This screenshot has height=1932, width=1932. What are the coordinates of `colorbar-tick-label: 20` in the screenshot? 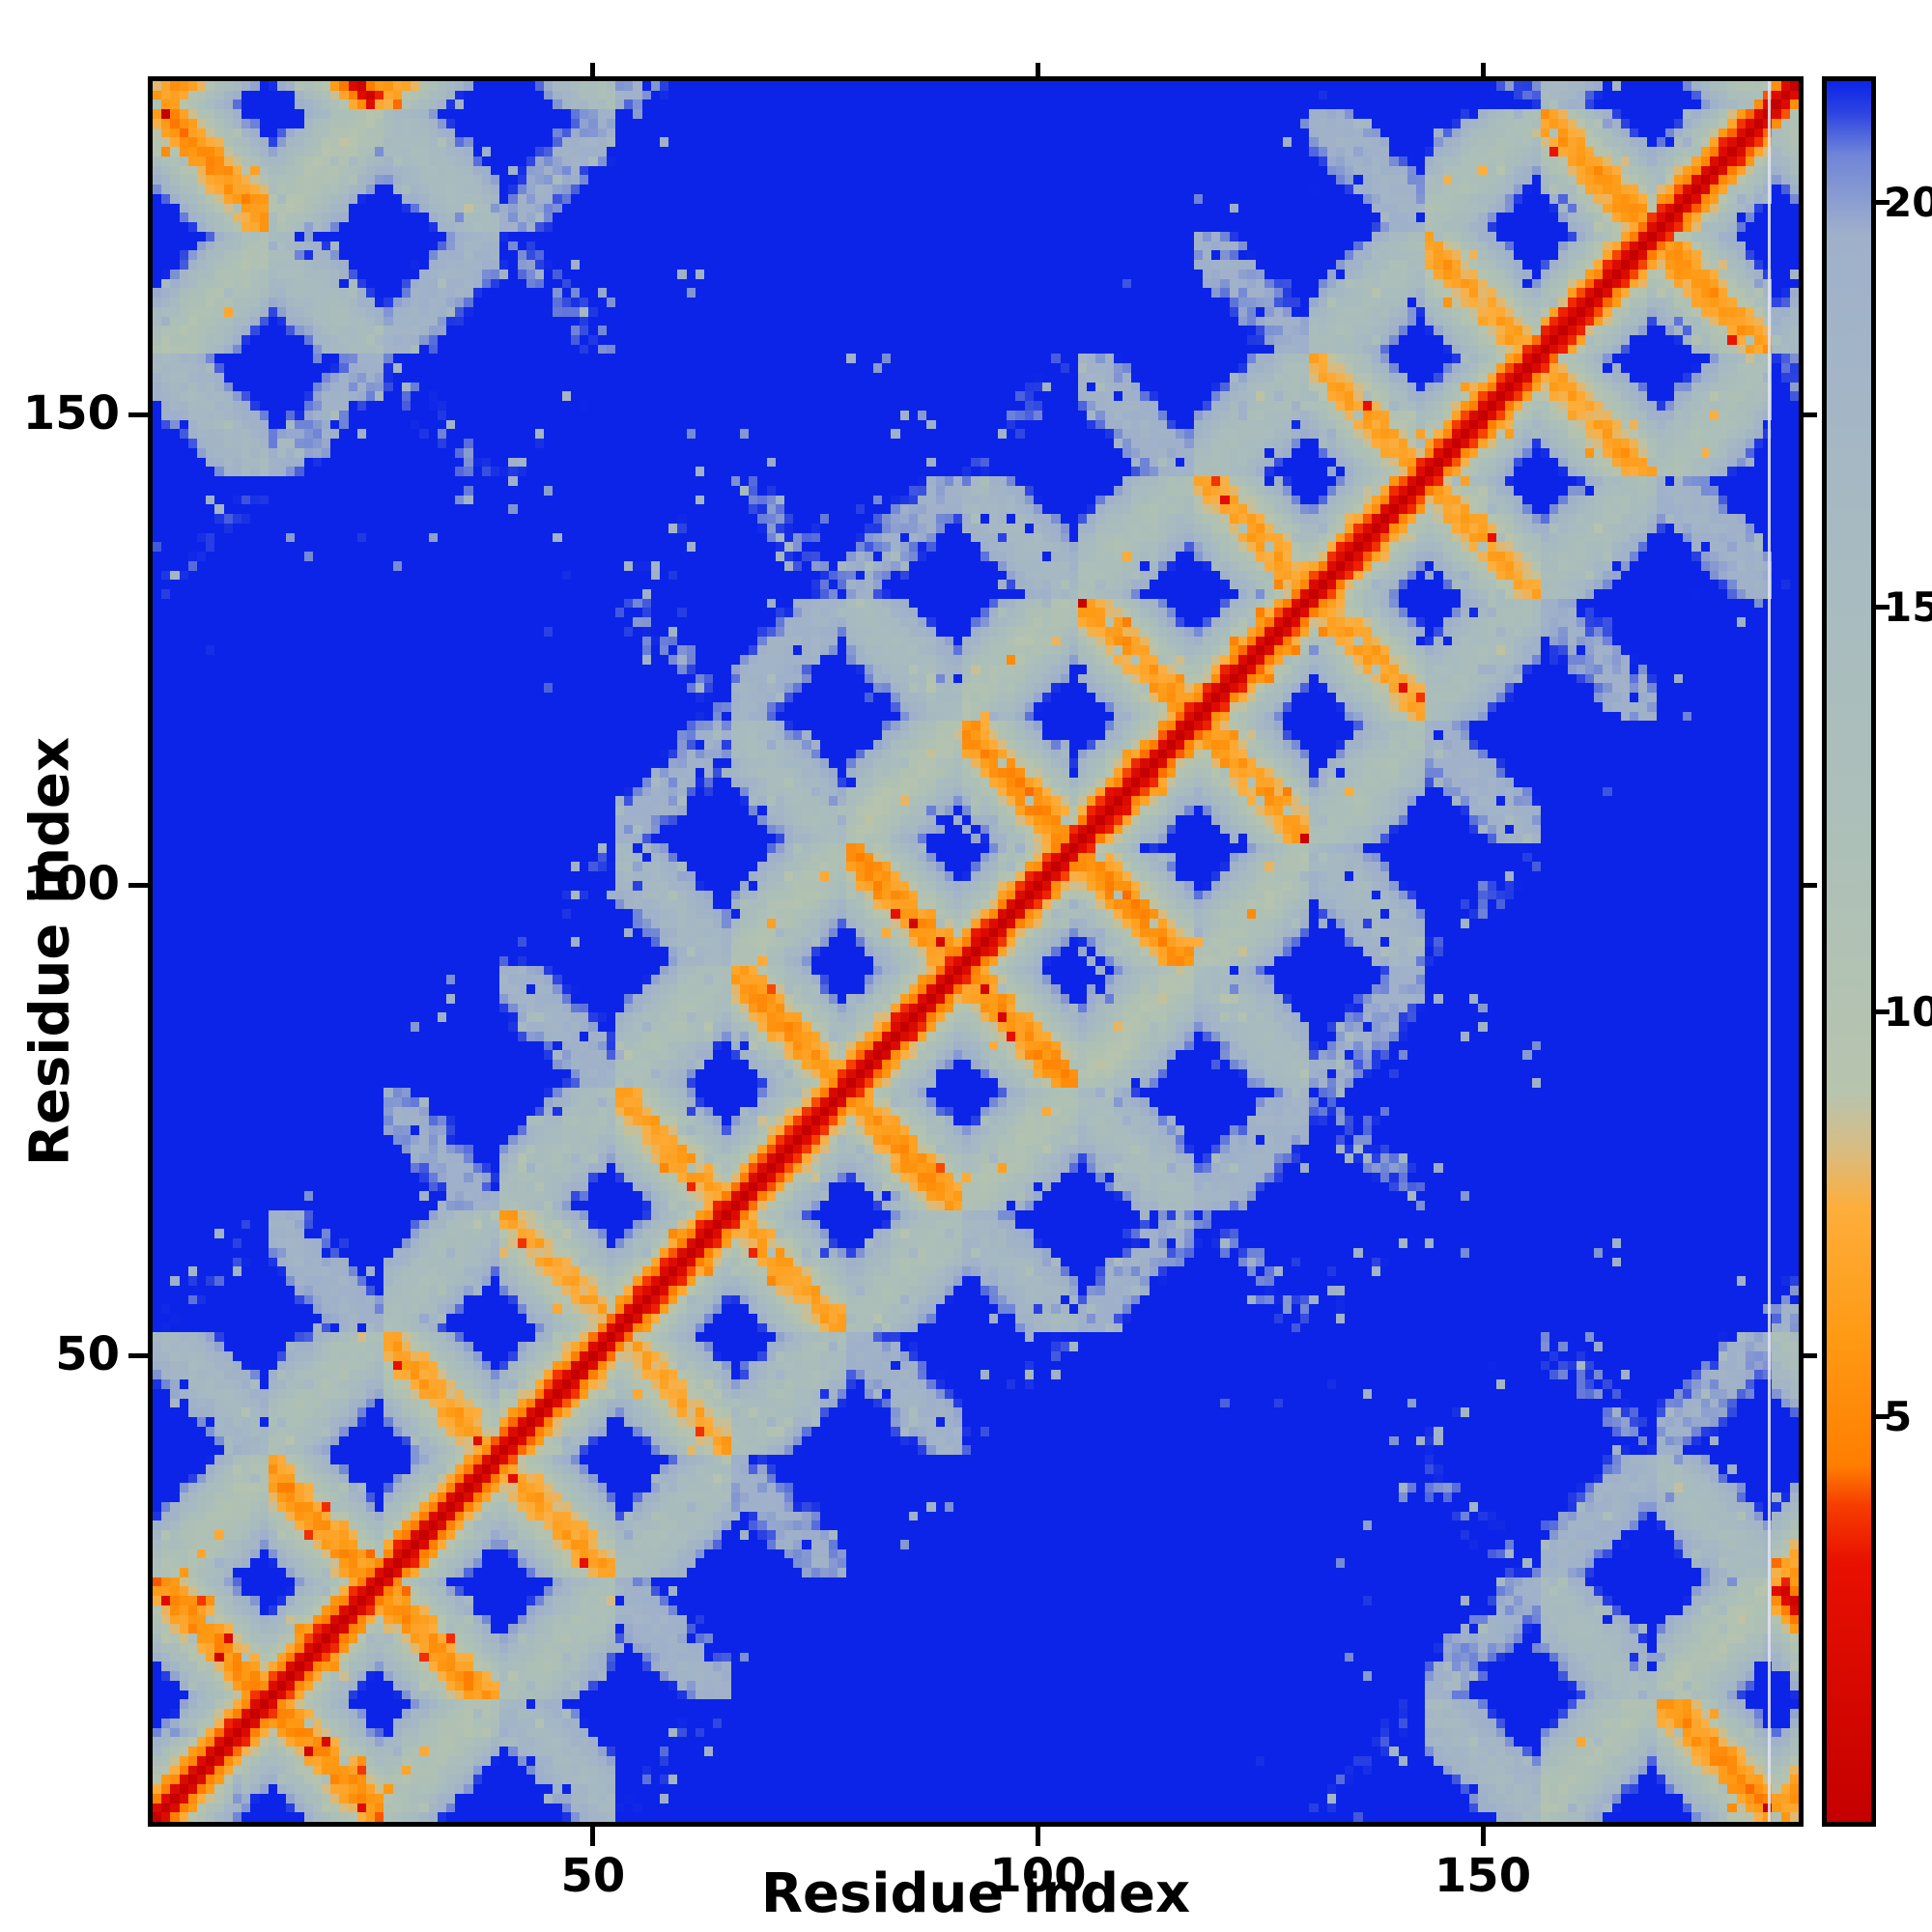 It's located at (1908, 202).